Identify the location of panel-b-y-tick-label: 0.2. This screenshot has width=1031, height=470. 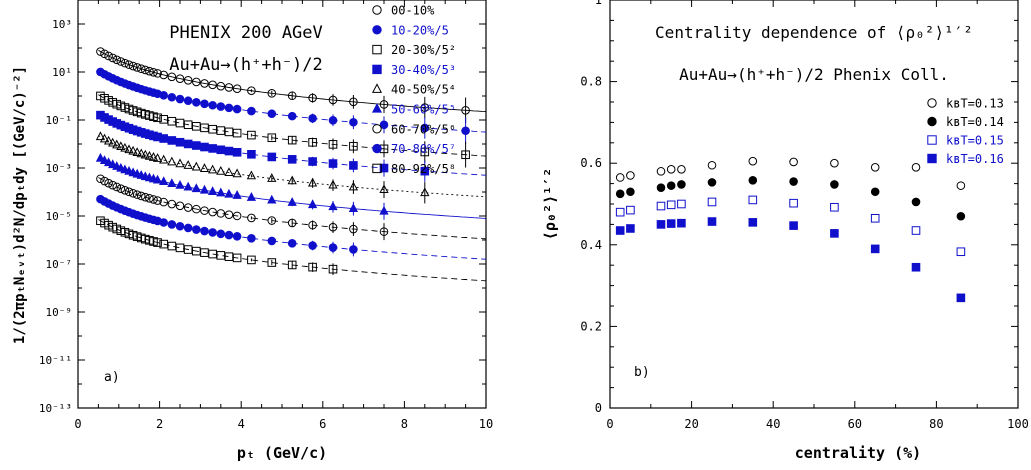
(591, 326).